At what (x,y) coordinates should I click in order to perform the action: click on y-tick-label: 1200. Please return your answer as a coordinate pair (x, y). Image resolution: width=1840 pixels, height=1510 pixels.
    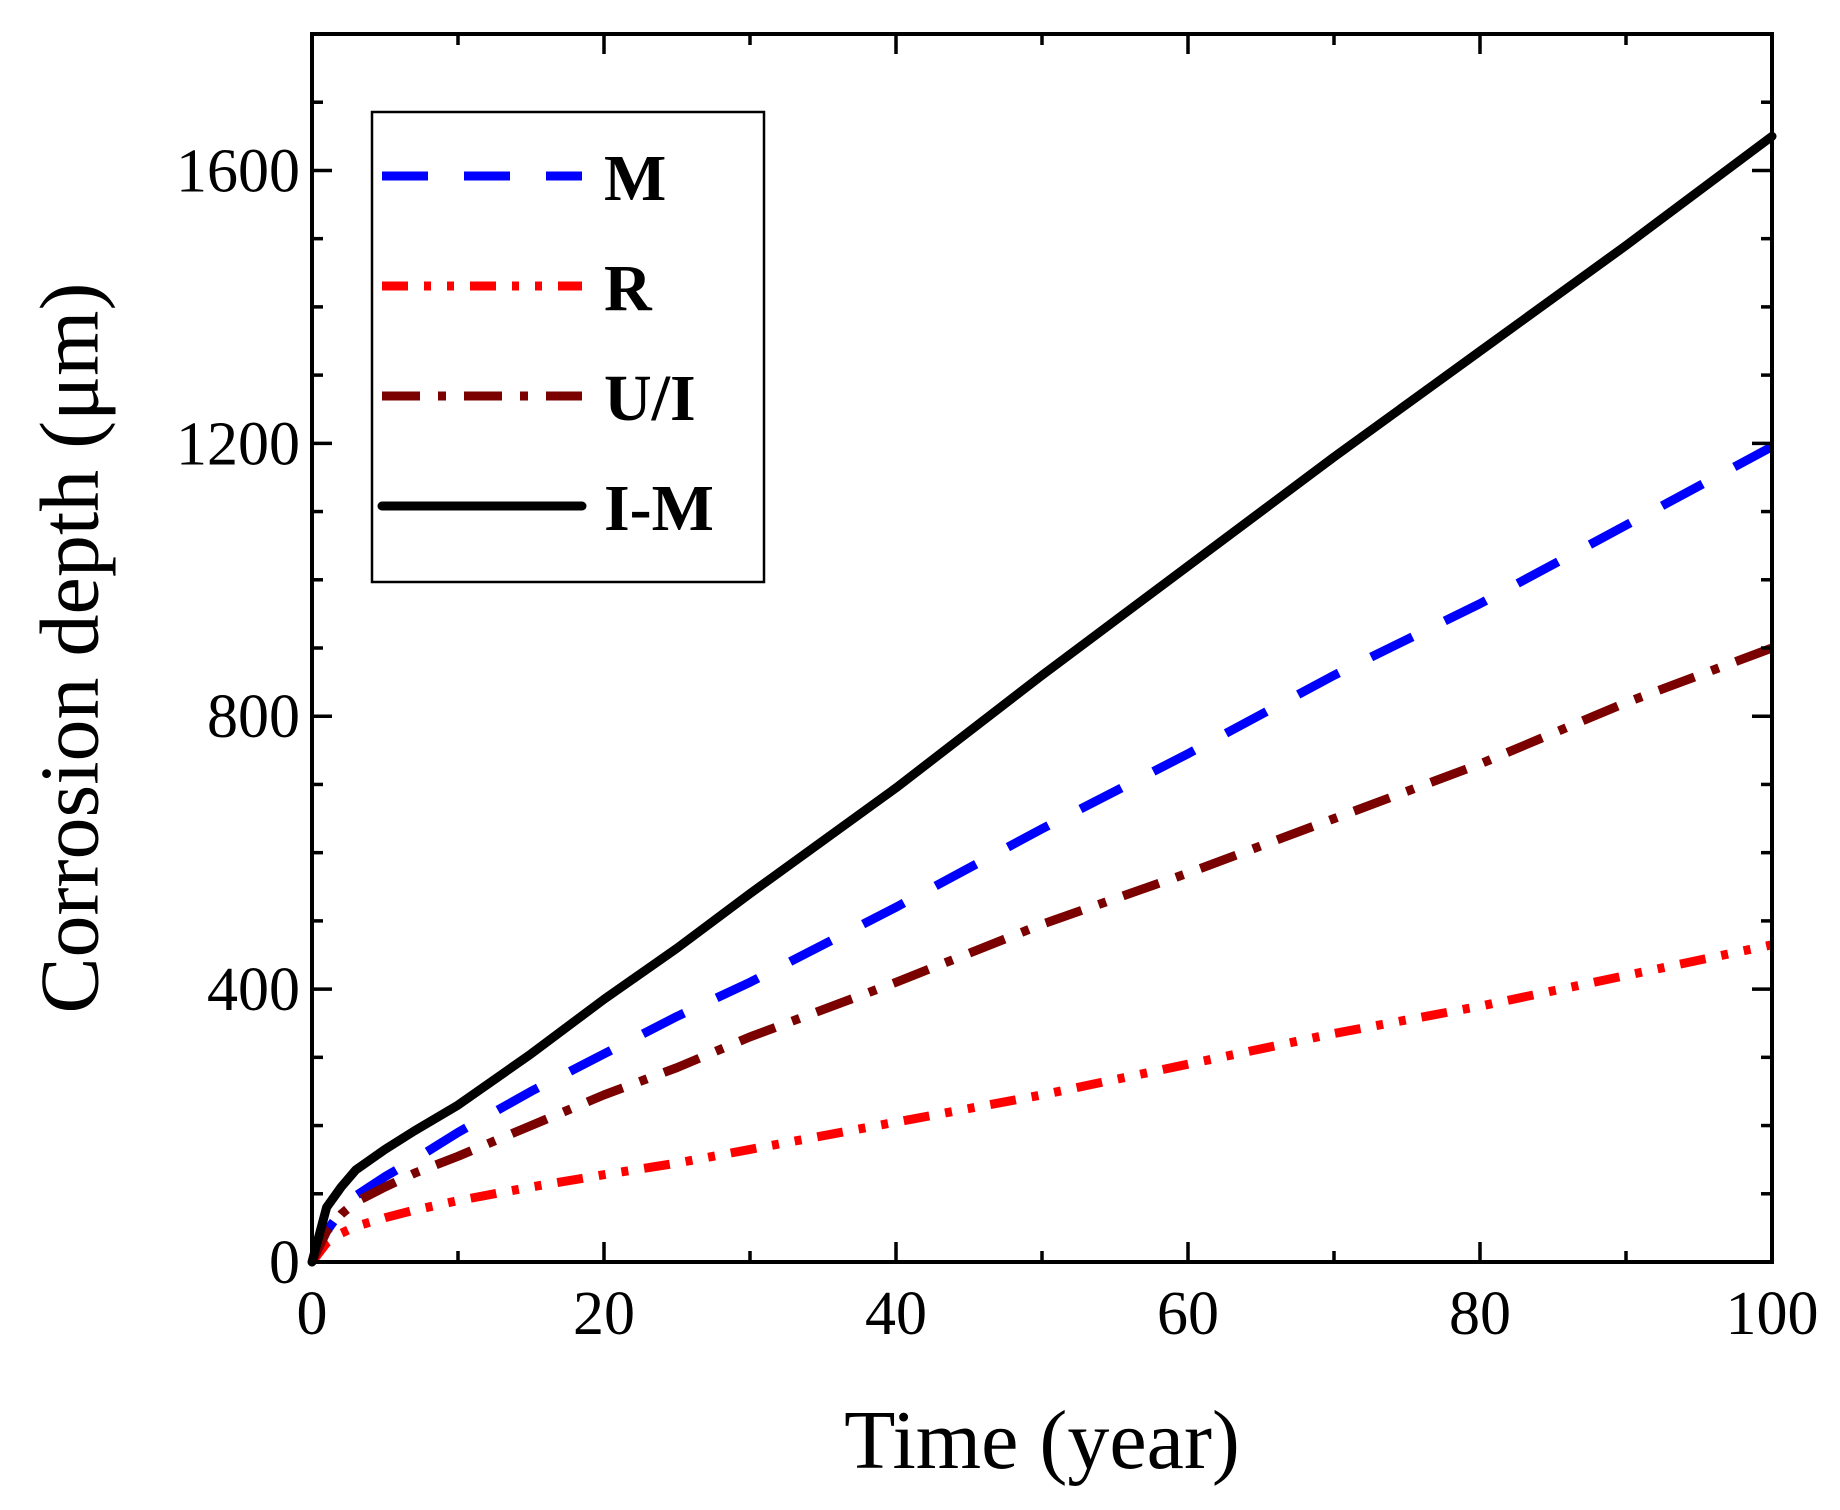
    Looking at the image, I should click on (238, 444).